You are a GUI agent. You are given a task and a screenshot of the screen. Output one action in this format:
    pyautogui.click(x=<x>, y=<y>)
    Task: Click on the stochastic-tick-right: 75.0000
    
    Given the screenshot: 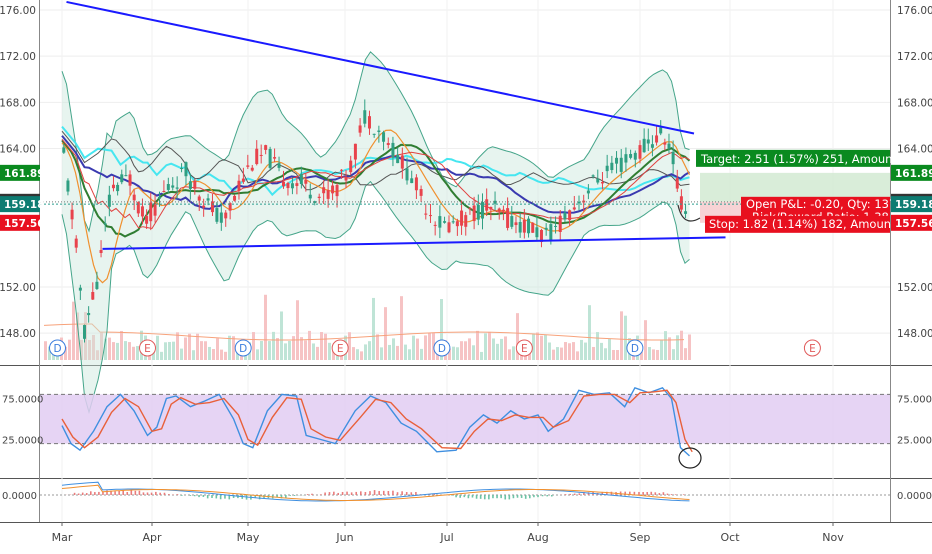 What is the action you would take?
    pyautogui.click(x=914, y=400)
    